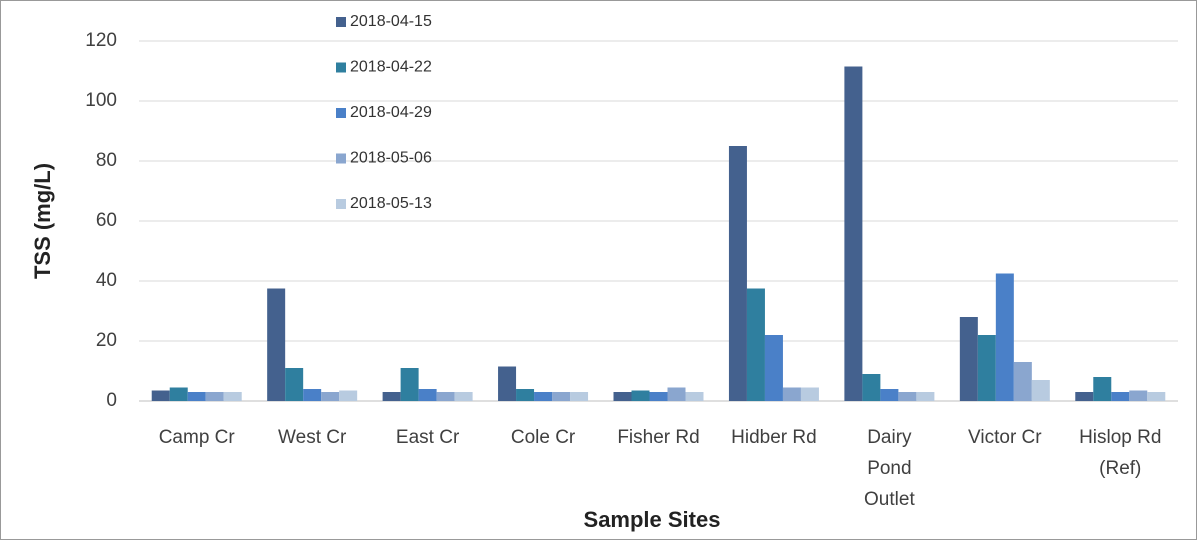 The height and width of the screenshot is (540, 1197). Describe the element at coordinates (1120, 468) in the screenshot. I see `x-tick-label: (Ref)` at that location.